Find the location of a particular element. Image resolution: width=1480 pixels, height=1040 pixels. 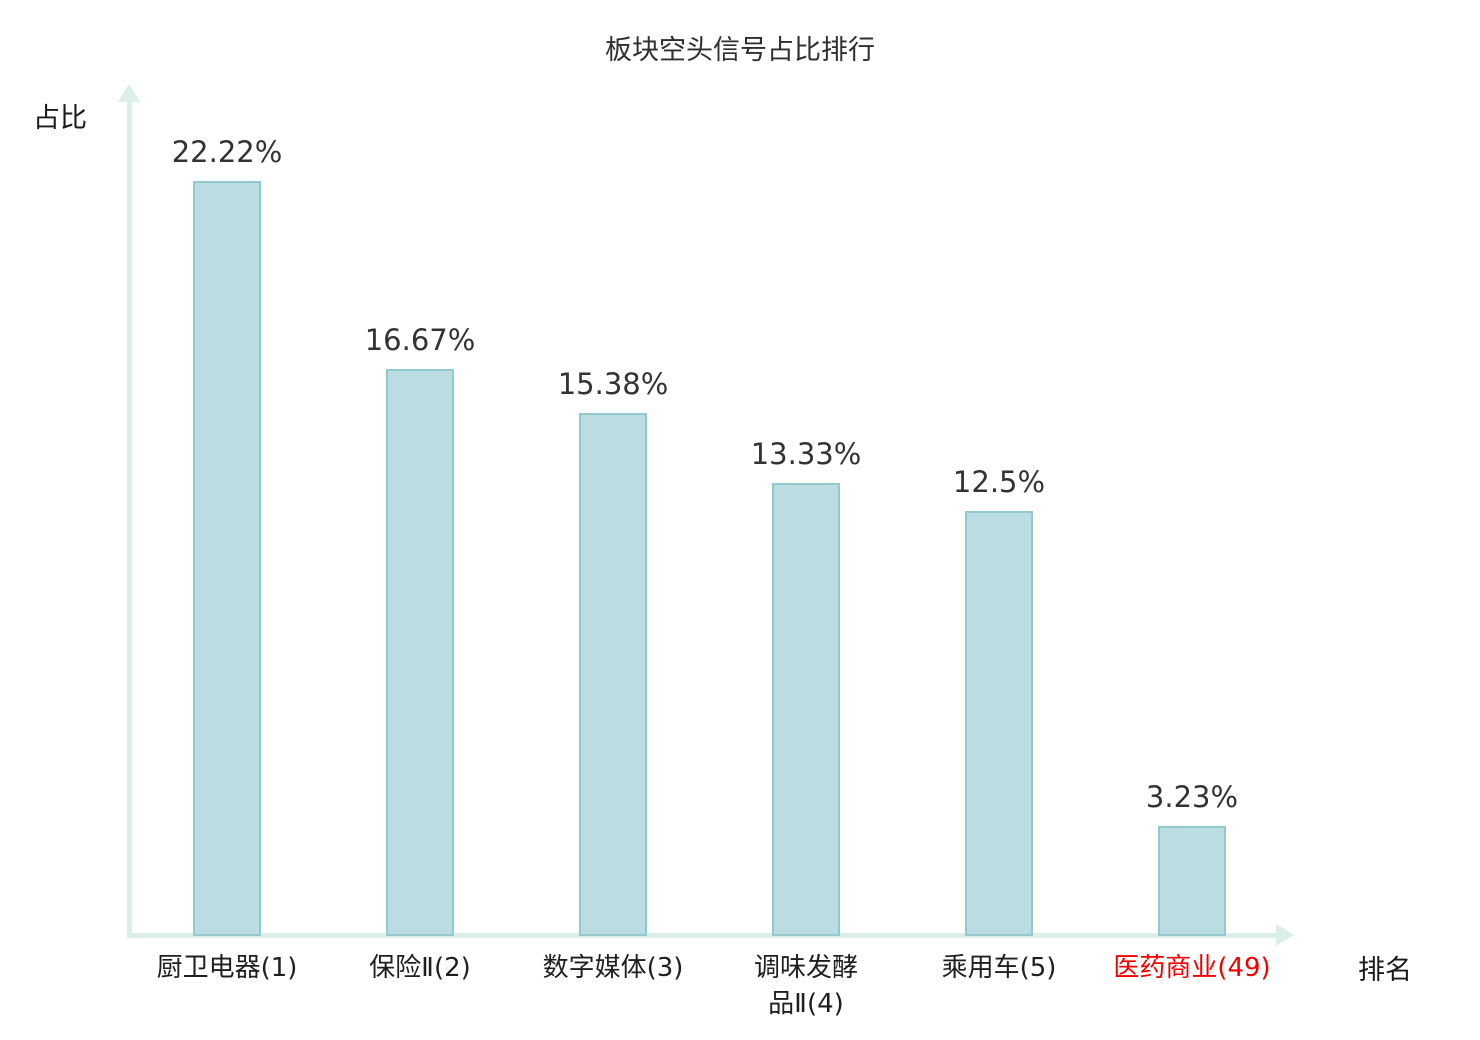

bar-value-label: 16.67% is located at coordinates (420, 340).